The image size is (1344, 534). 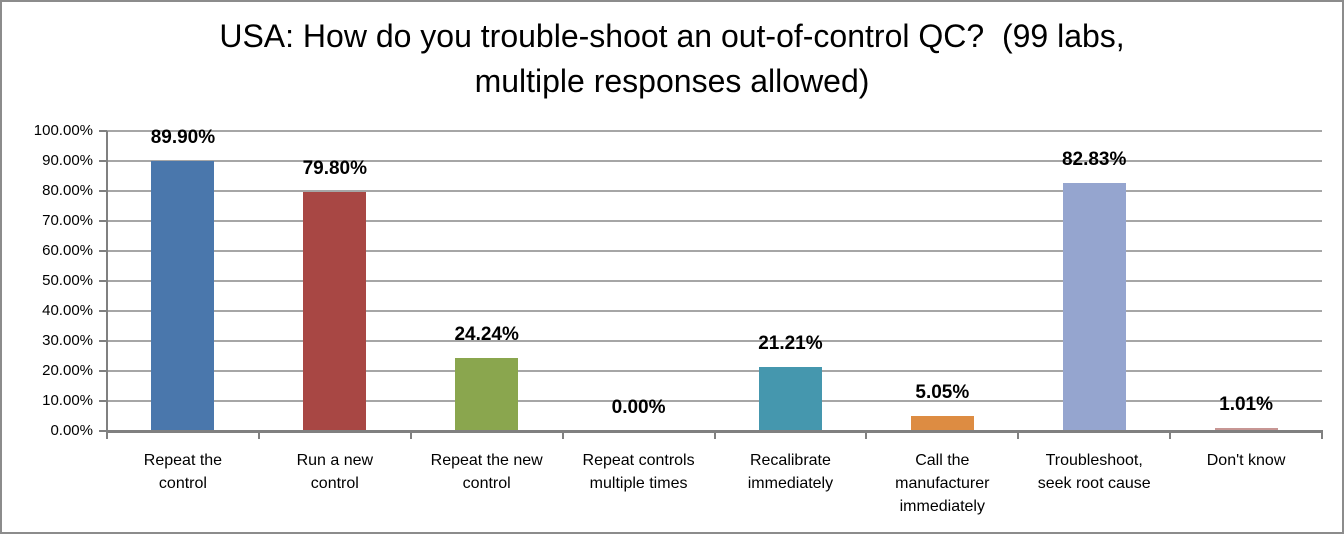 What do you see at coordinates (486, 335) in the screenshot?
I see `bar-value-label: 24.24%` at bounding box center [486, 335].